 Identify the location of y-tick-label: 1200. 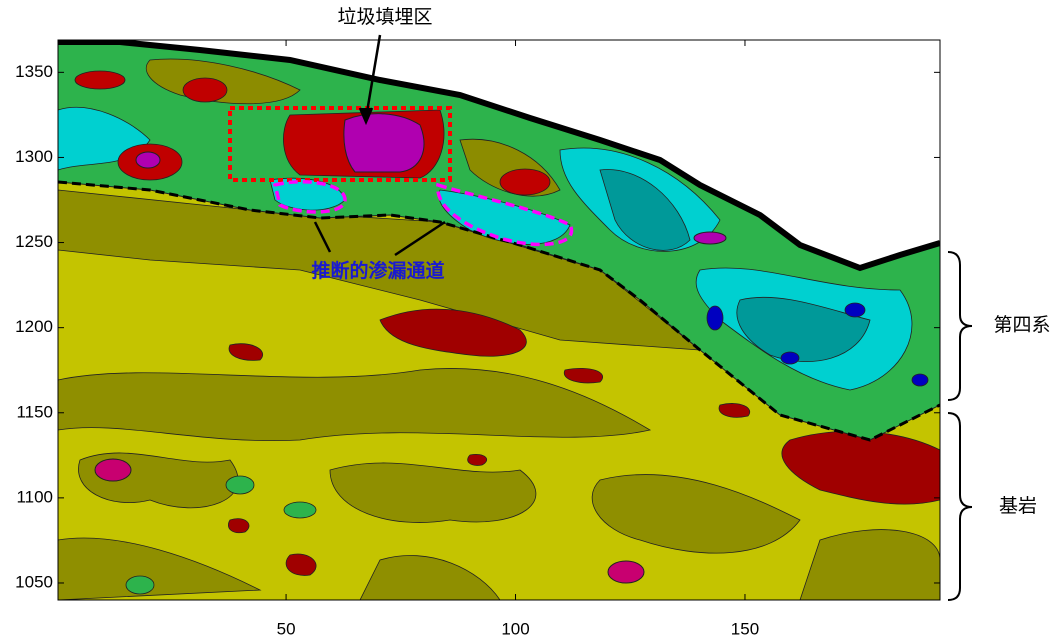
(34, 326).